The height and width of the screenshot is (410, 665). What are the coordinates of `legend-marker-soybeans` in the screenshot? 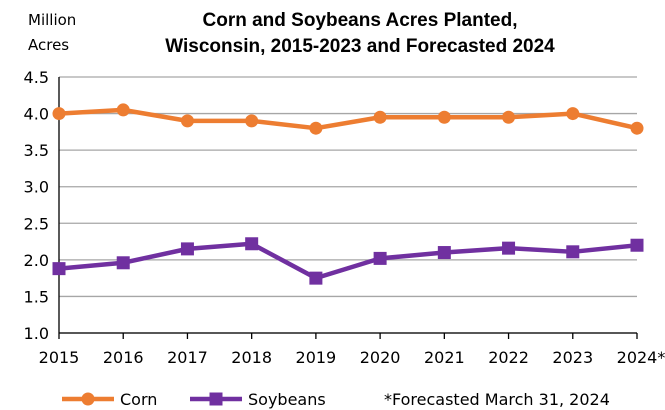 It's located at (216, 399).